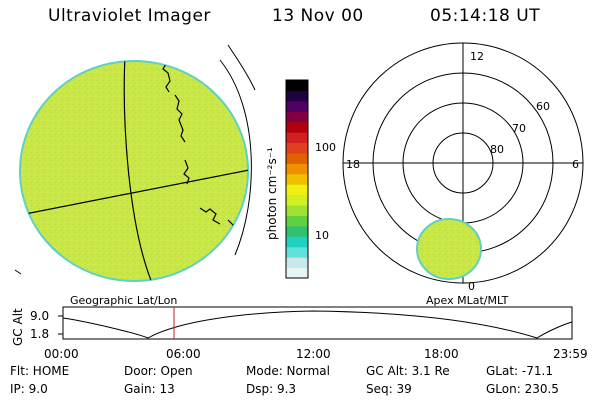 This screenshot has height=400, width=600. I want to click on altitude-ytick: 9.0, so click(39, 316).